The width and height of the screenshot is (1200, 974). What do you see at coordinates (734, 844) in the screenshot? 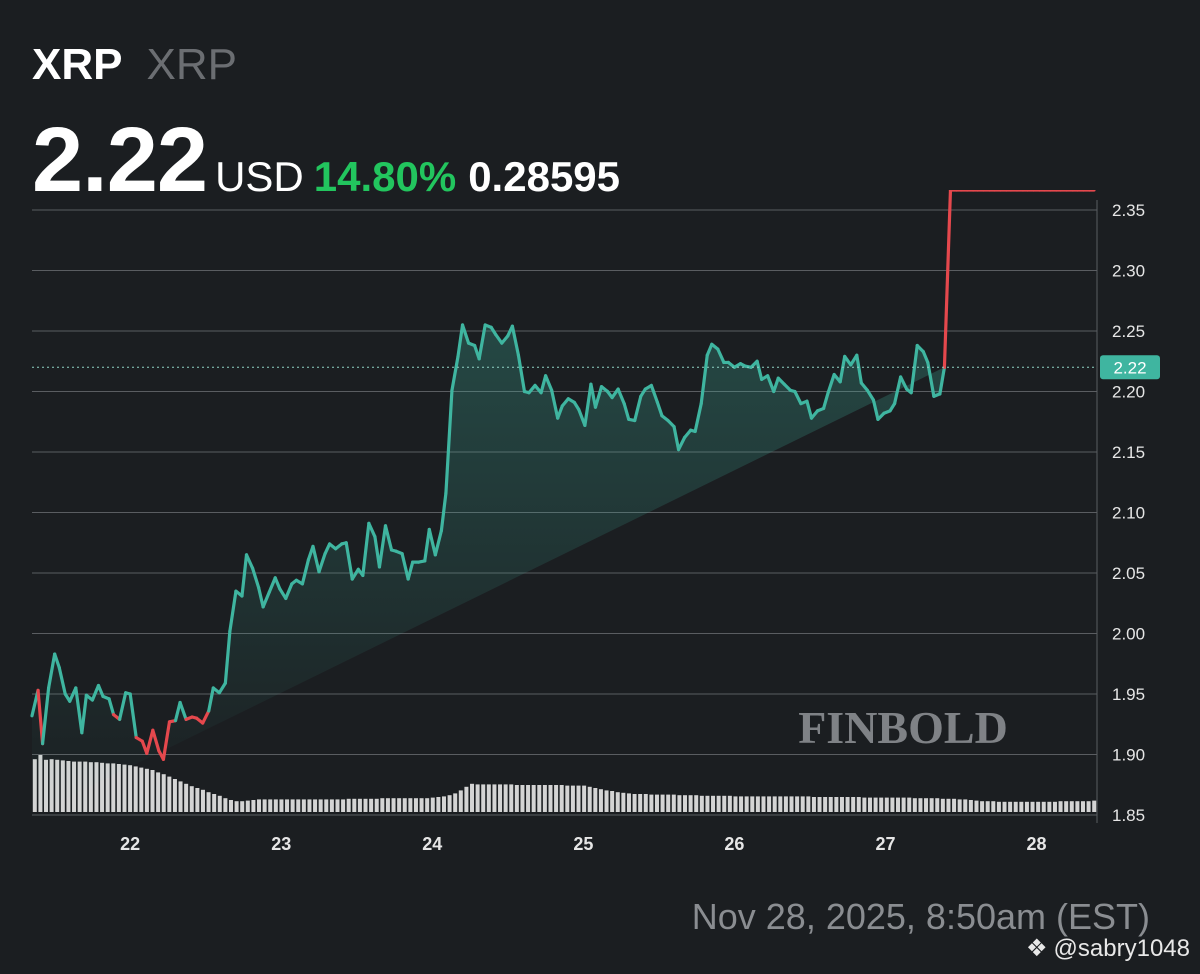
I see `x-tick-label: 26` at bounding box center [734, 844].